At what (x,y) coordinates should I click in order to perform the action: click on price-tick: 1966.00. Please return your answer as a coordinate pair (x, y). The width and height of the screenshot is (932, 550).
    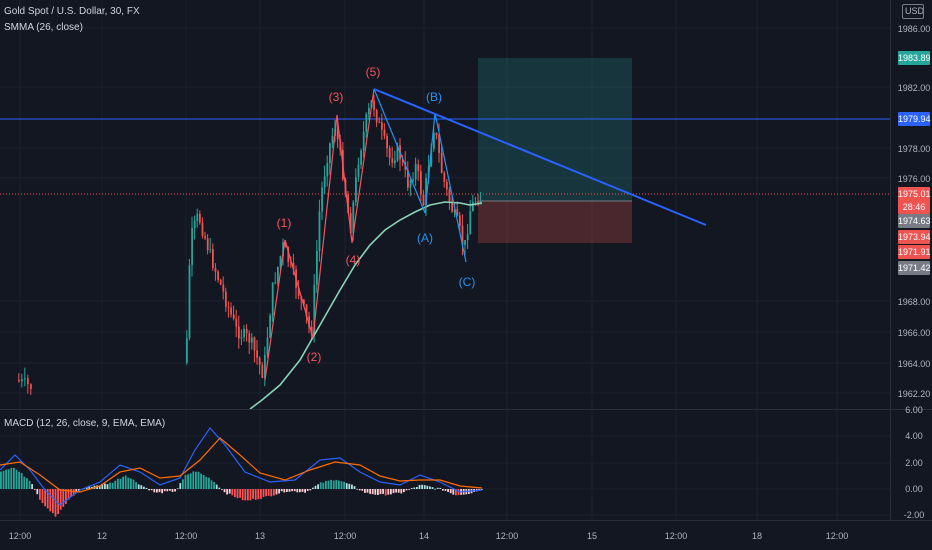
    Looking at the image, I should click on (914, 333).